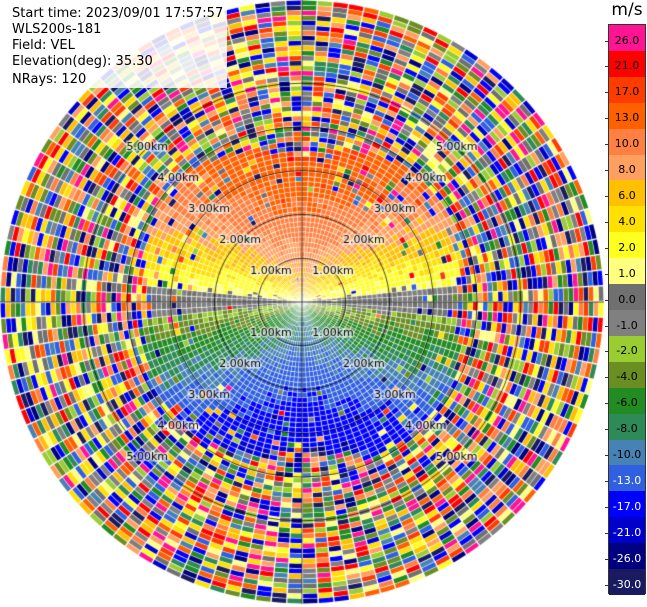 Image resolution: width=647 pixels, height=607 pixels. What do you see at coordinates (57, 29) in the screenshot?
I see `instrument-label: WLS200s-181` at bounding box center [57, 29].